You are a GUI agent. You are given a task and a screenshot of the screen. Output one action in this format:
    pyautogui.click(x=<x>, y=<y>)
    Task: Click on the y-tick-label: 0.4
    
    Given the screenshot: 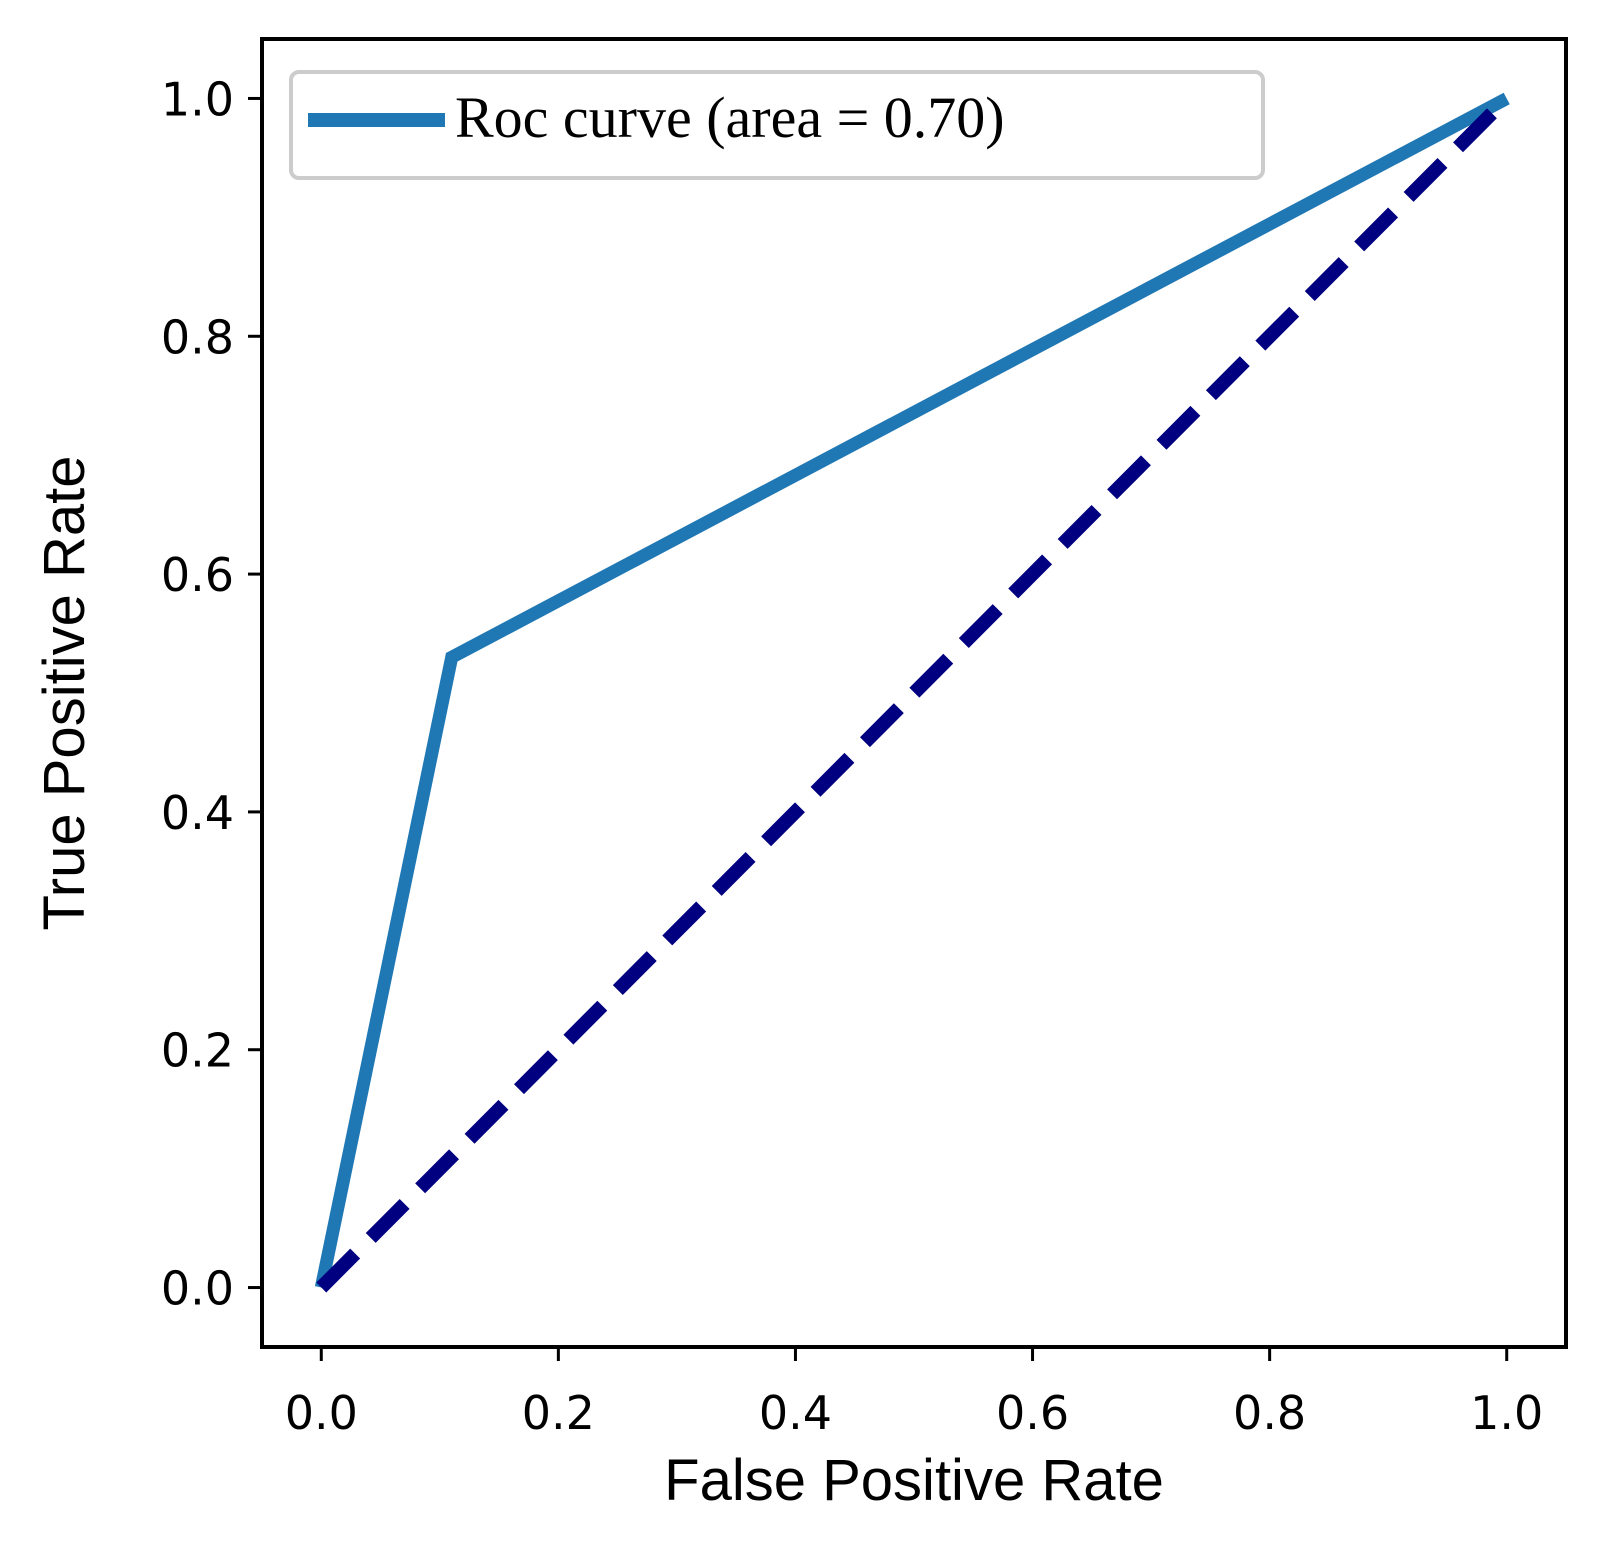 What is the action you would take?
    pyautogui.click(x=197, y=813)
    